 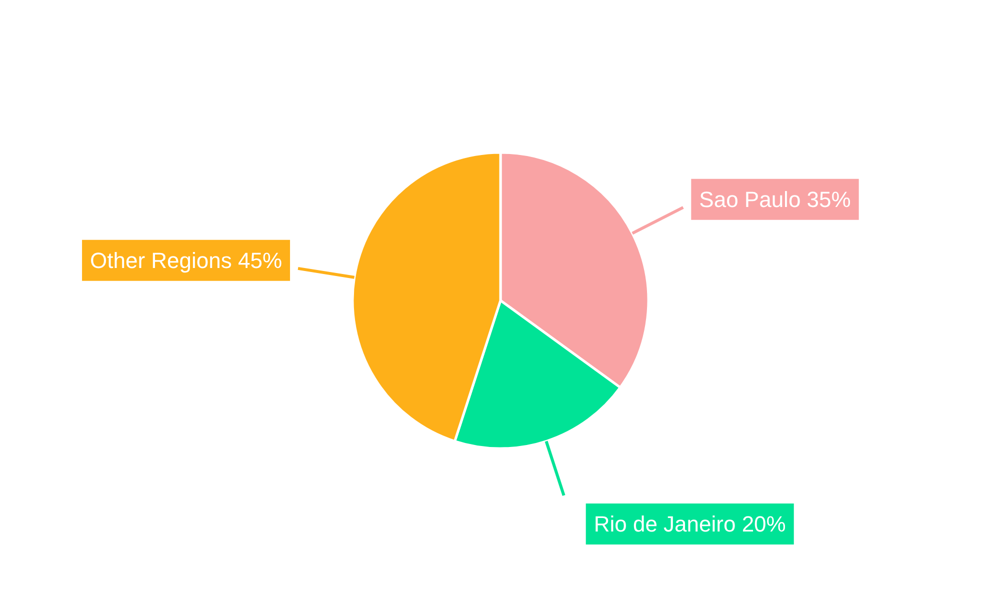 What do you see at coordinates (690, 523) in the screenshot?
I see `slice-label: Rio de Janeiro 20%` at bounding box center [690, 523].